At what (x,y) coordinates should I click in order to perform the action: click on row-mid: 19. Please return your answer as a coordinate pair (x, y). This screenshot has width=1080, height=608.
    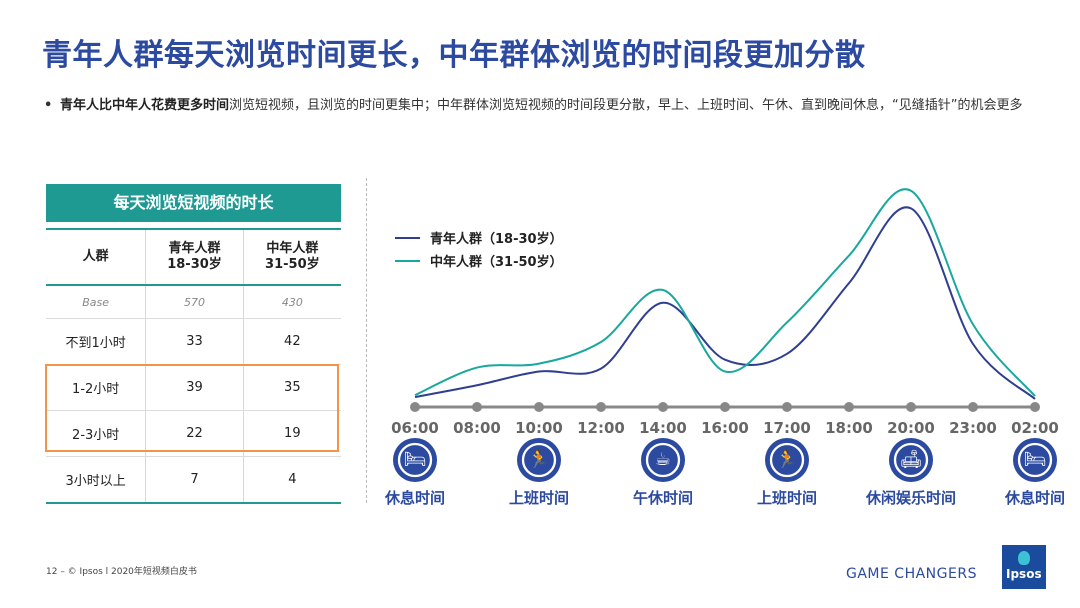
    Looking at the image, I should click on (292, 433).